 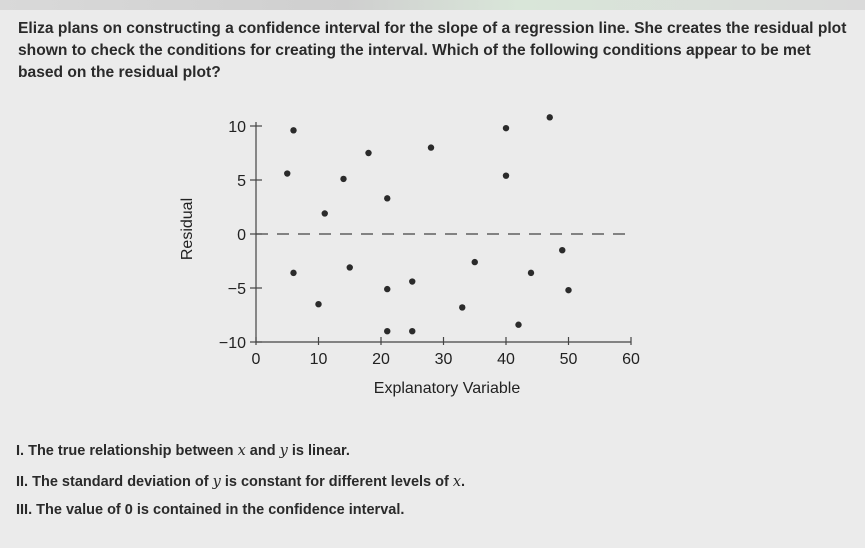 What do you see at coordinates (20, 451) in the screenshot?
I see `option-1-numeral: I.` at bounding box center [20, 451].